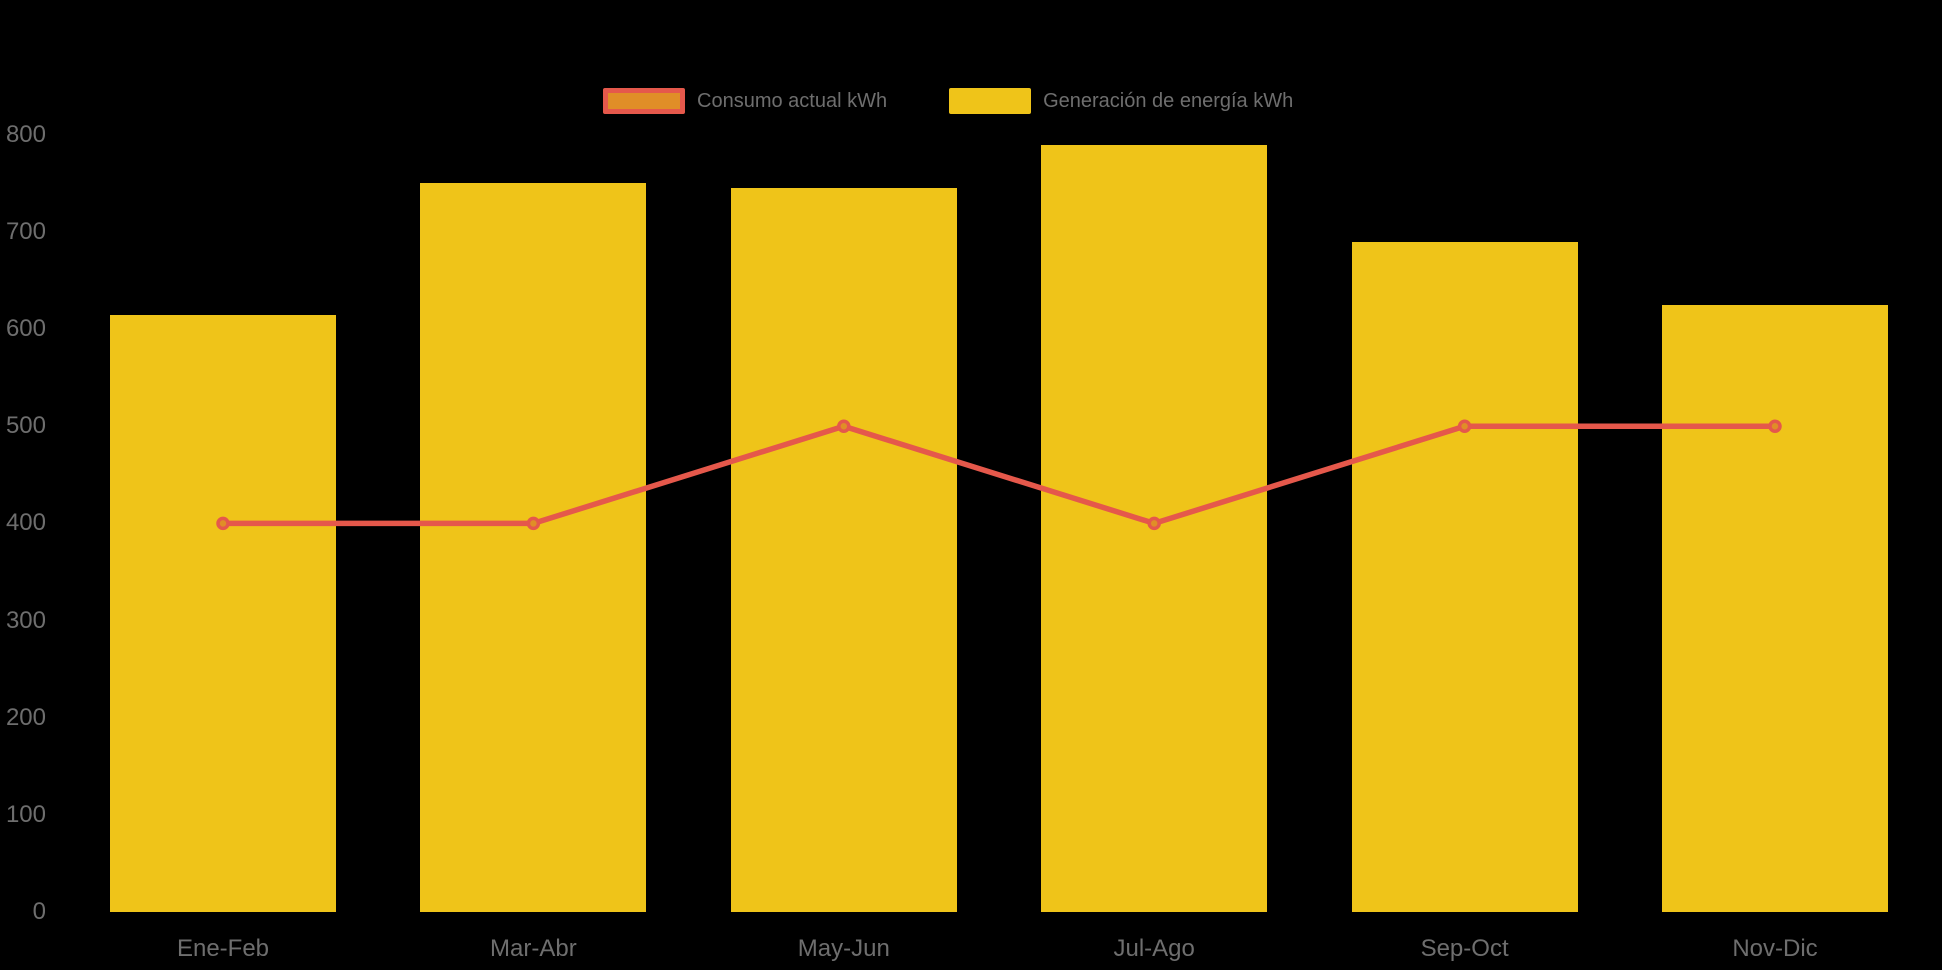 The height and width of the screenshot is (970, 1942). What do you see at coordinates (25, 523) in the screenshot?
I see `y-tick-label-400: 400` at bounding box center [25, 523].